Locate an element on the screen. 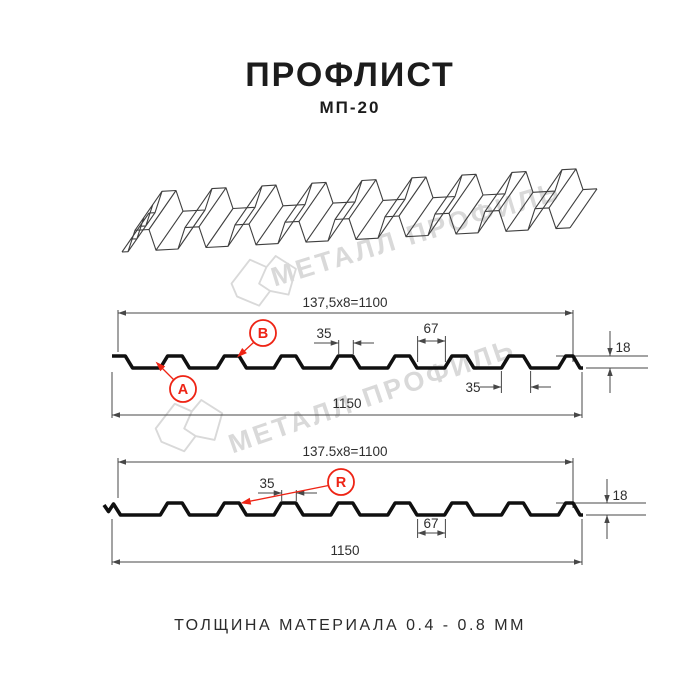 The image size is (700, 700). label-b: B is located at coordinates (263, 334).